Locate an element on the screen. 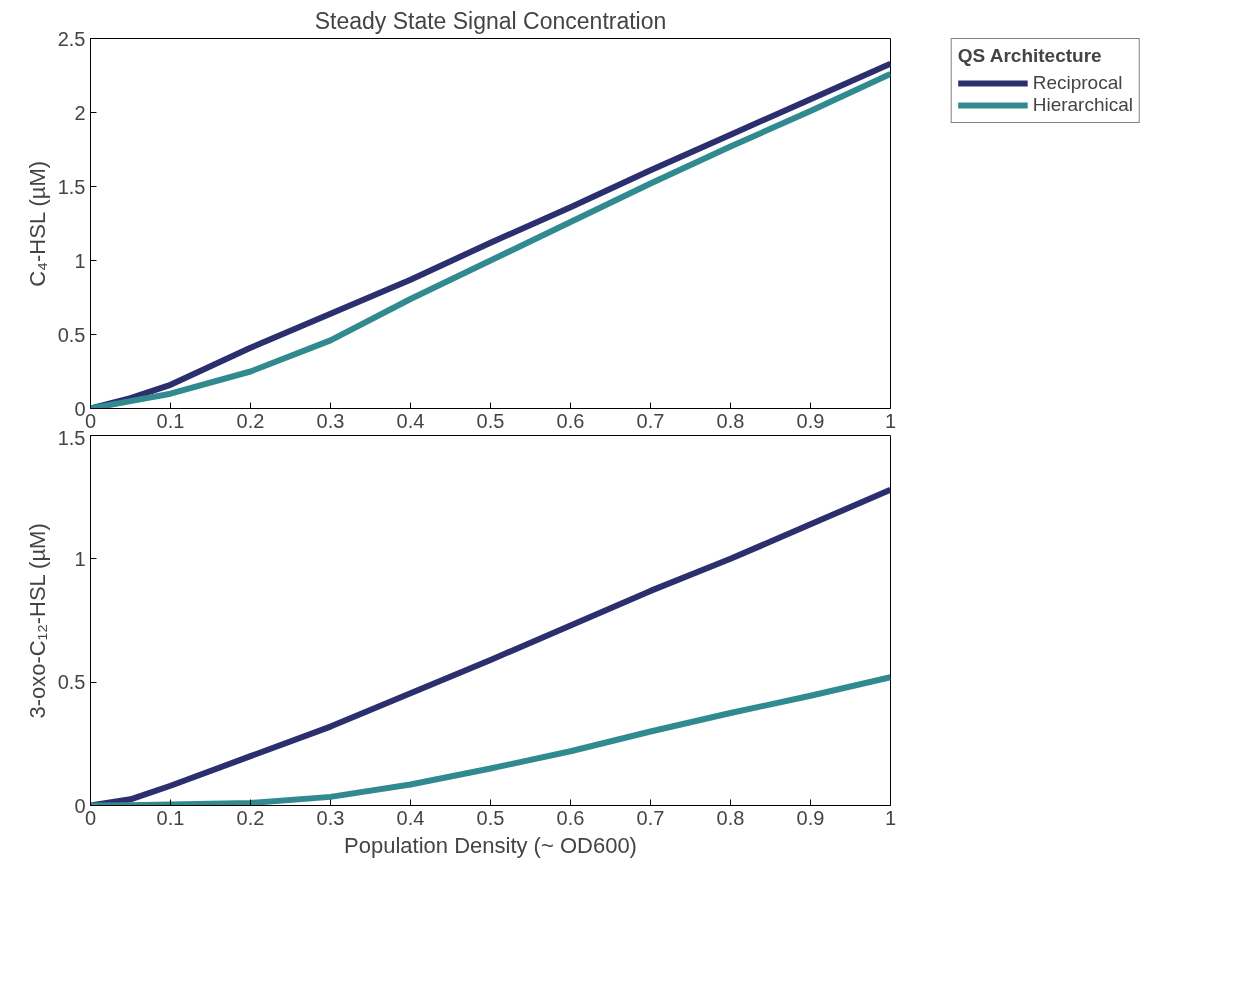  chart-title: Steady State Signal Concentration is located at coordinates (490, 20).